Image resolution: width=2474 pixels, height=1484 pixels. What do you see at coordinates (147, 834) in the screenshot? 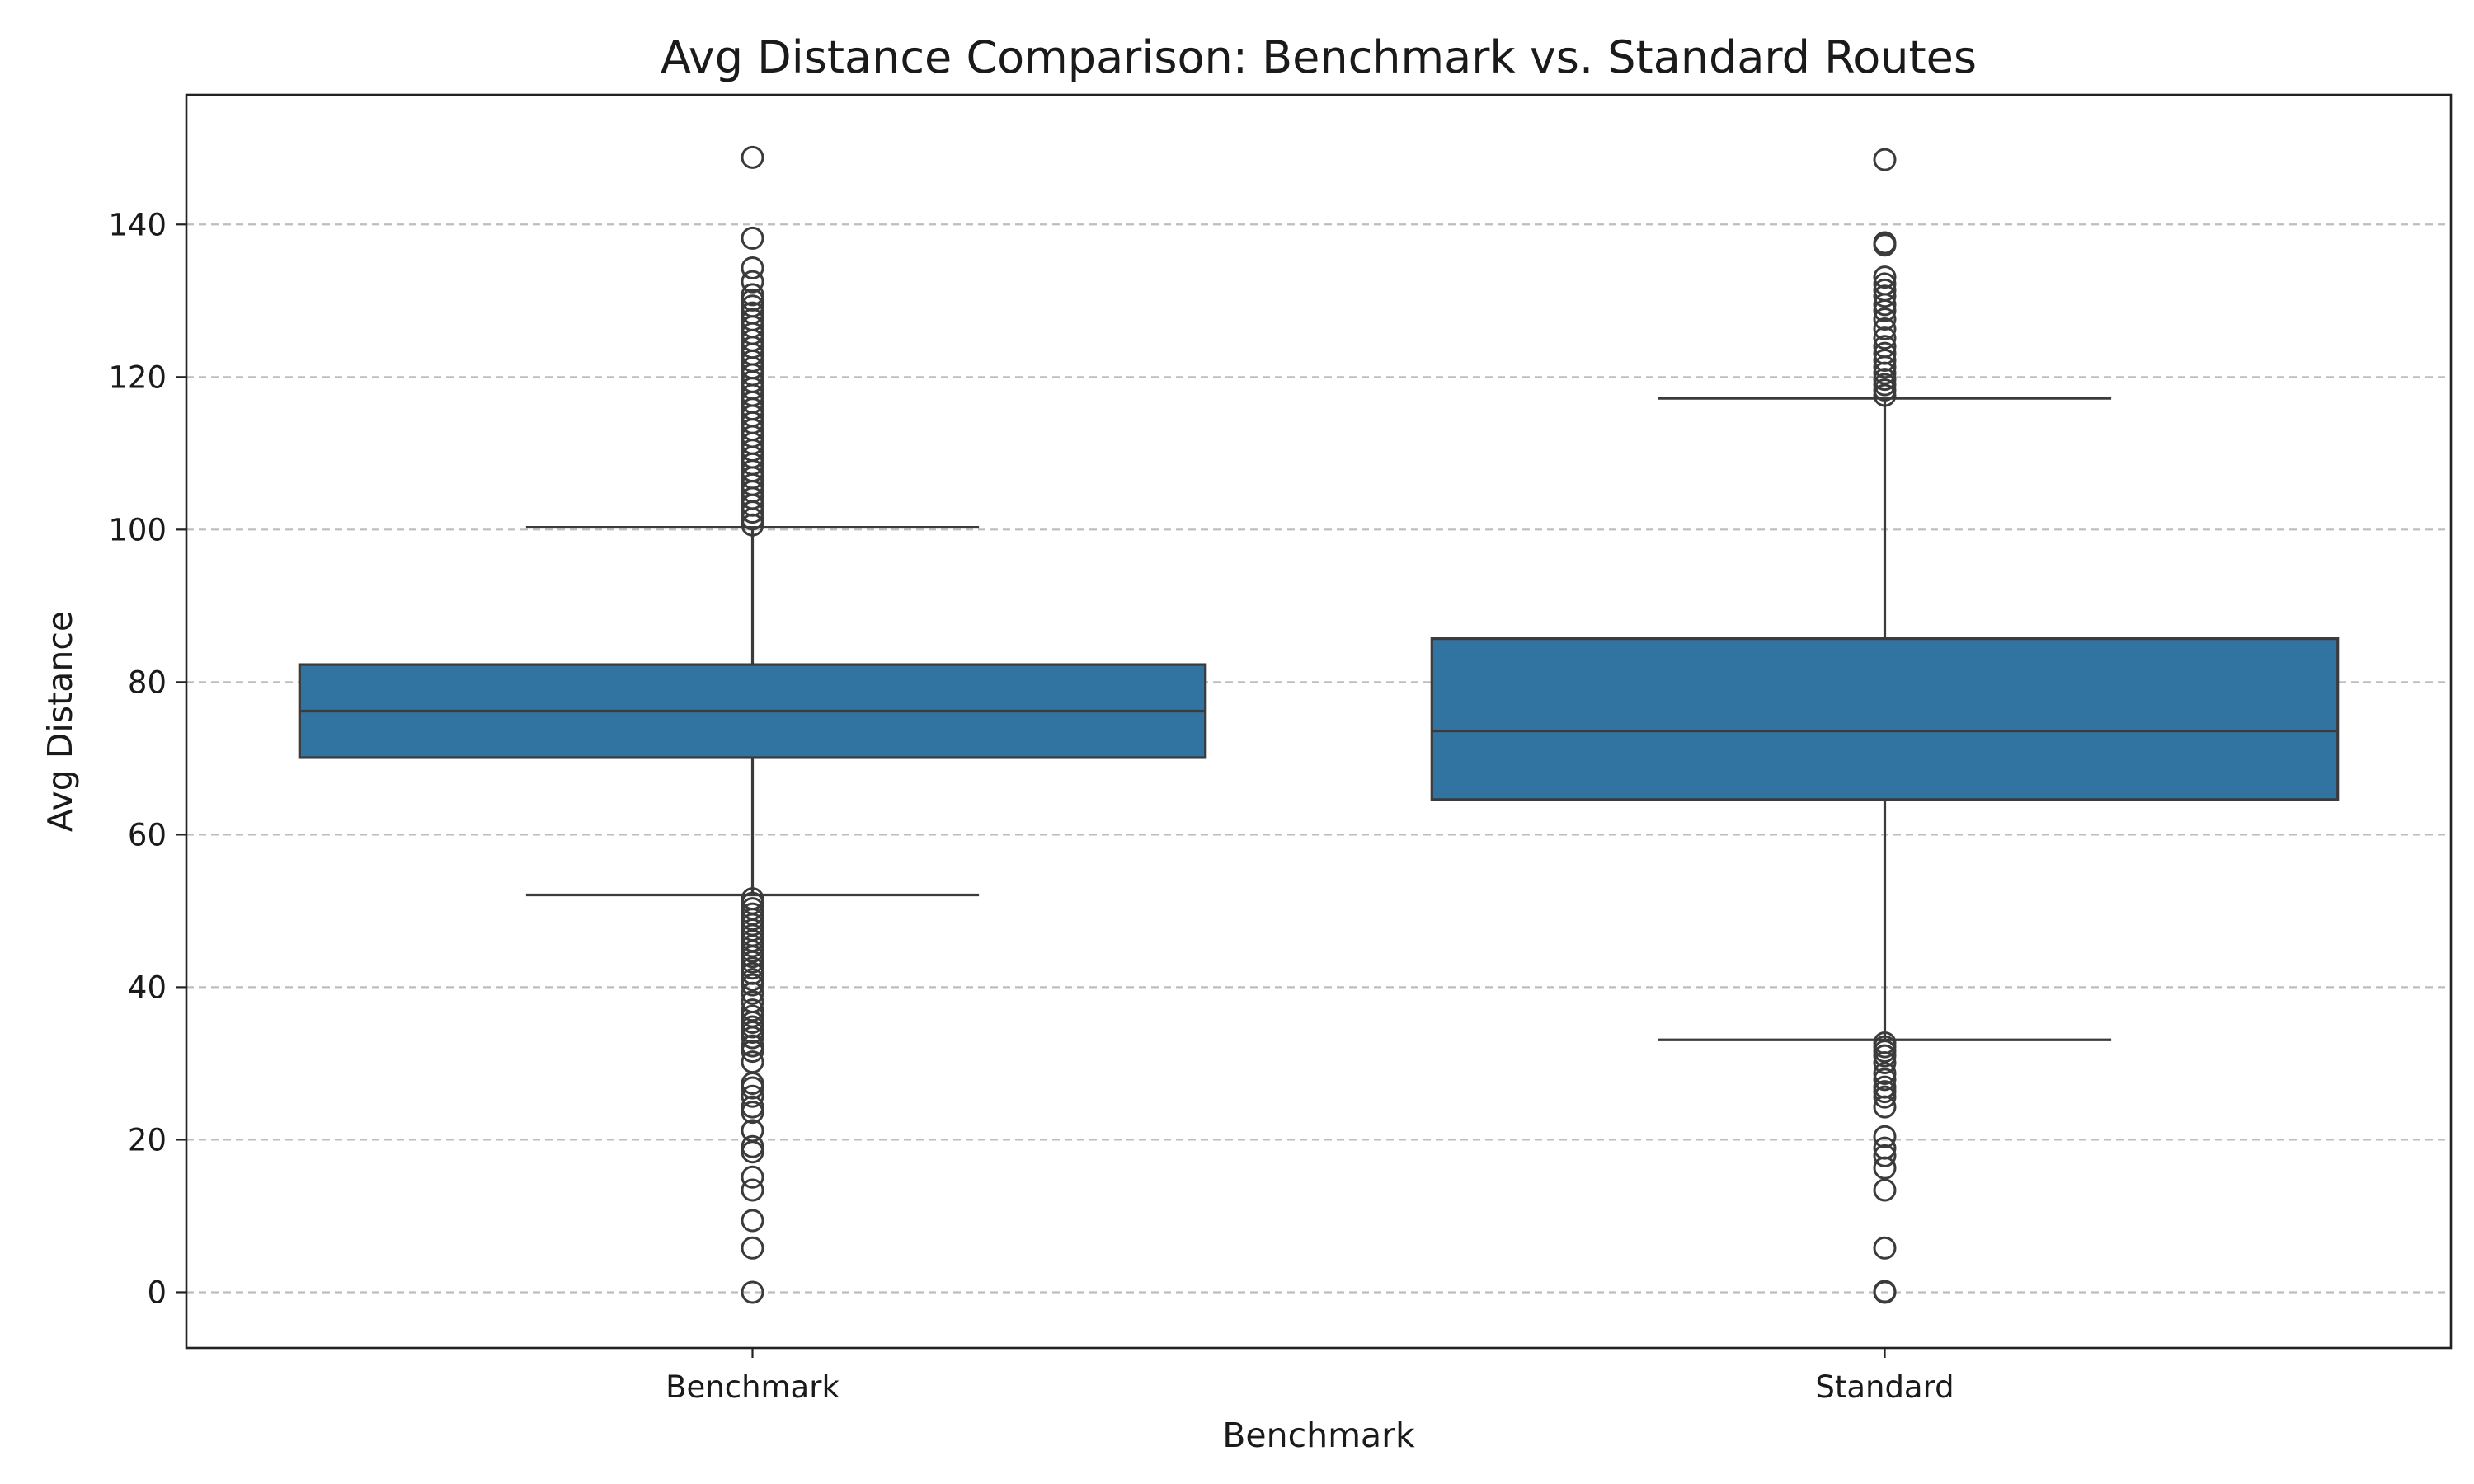
I see `y-tick-label-60: 60` at bounding box center [147, 834].